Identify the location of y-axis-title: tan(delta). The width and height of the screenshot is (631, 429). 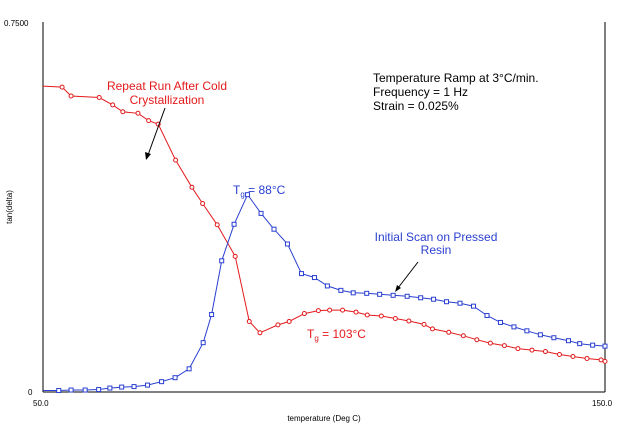
(9, 207).